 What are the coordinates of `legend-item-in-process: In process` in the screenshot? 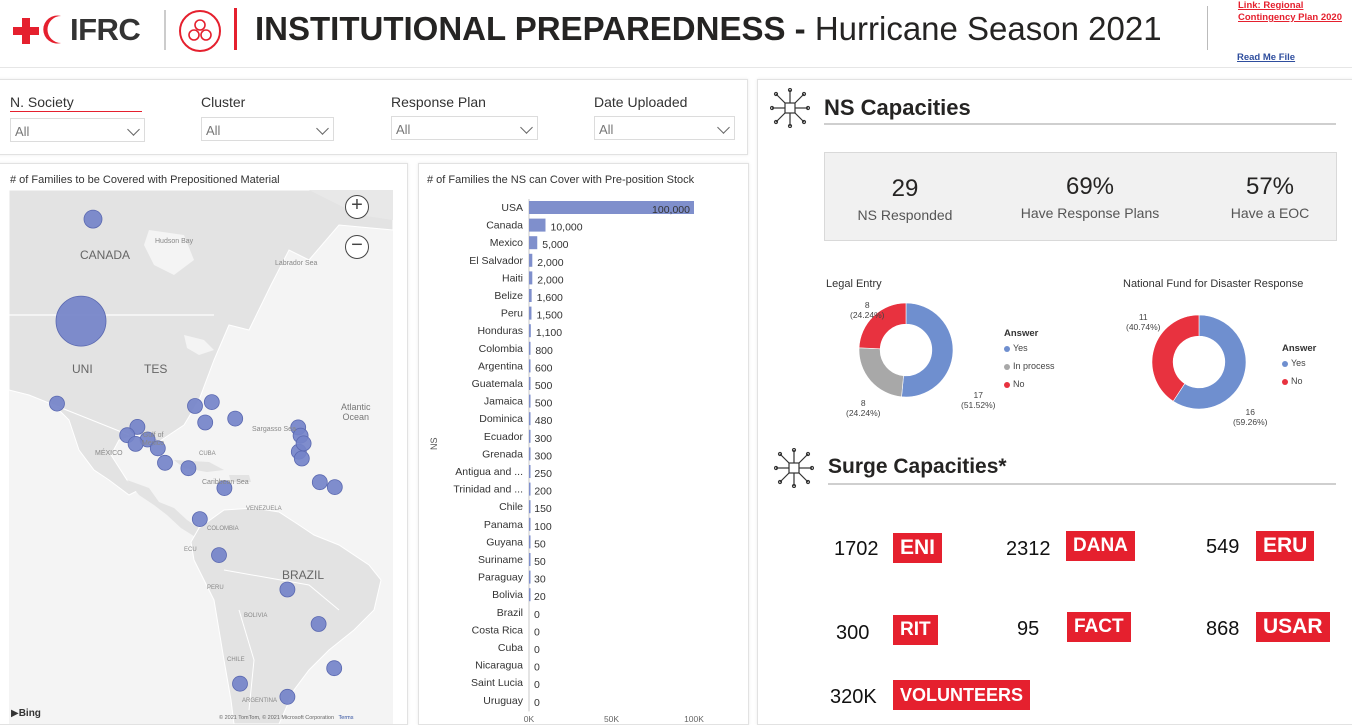 It's located at (1029, 366).